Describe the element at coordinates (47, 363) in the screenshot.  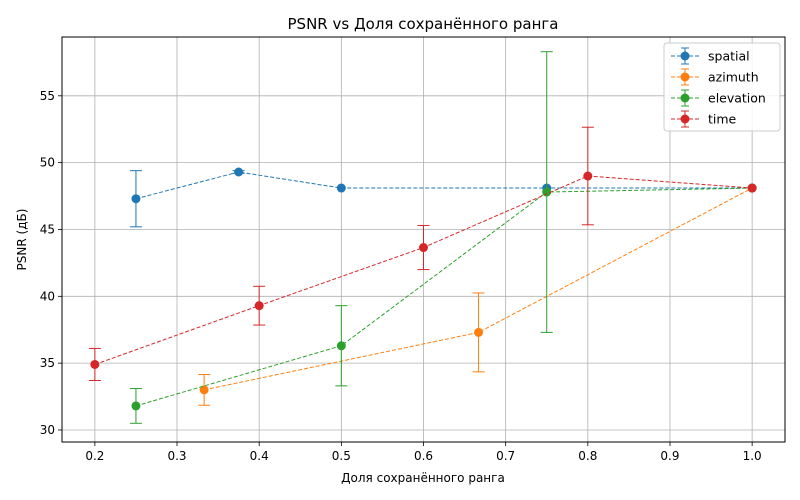
I see `y-tick-label: 35` at that location.